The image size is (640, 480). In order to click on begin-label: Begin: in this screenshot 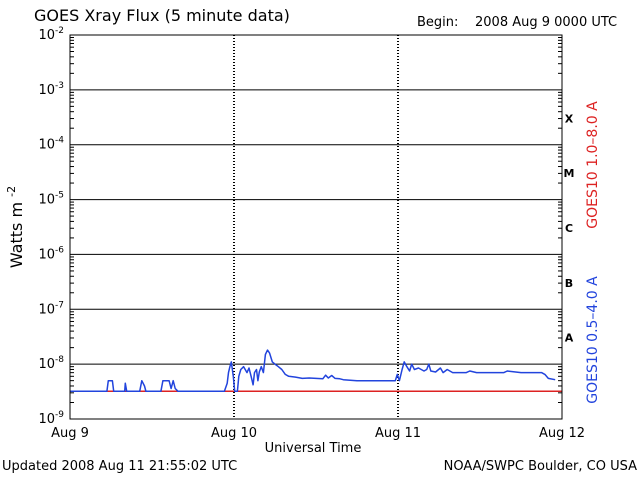, I will do `click(438, 22)`.